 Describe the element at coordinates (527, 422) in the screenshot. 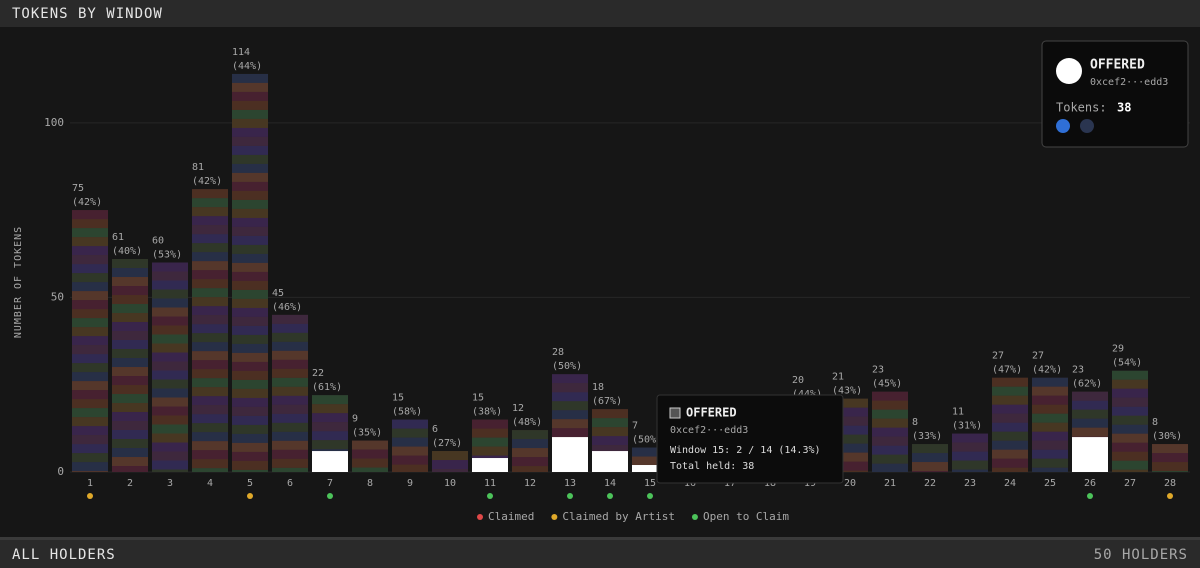

I see `share-label: (48%)` at that location.